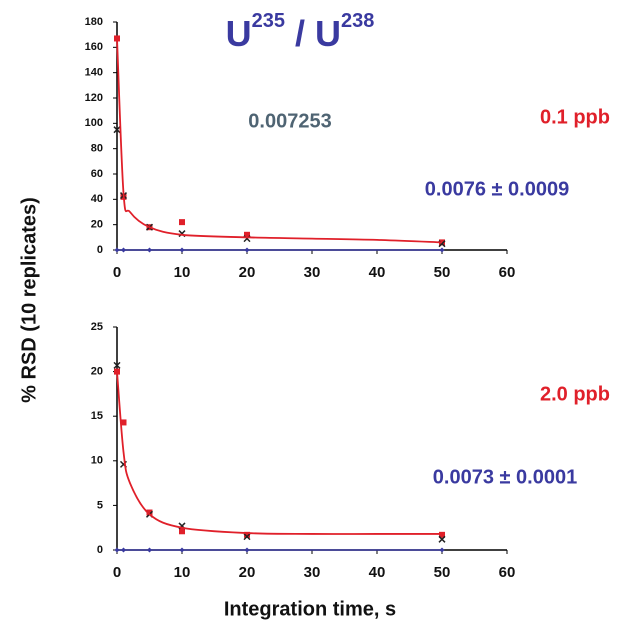 Image resolution: width=642 pixels, height=630 pixels. I want to click on chart-title: U235 / U238, so click(300, 31).